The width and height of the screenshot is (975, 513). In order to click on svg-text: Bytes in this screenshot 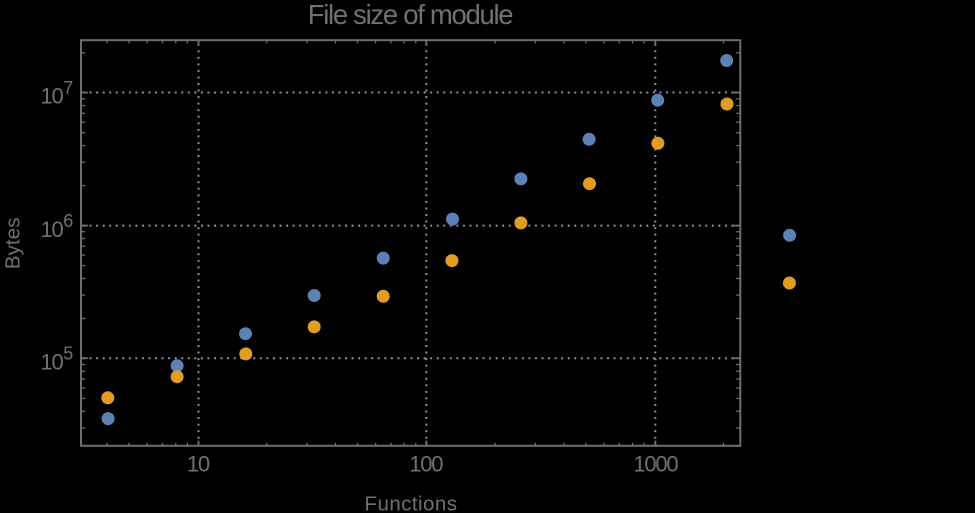, I will do `click(12, 244)`.